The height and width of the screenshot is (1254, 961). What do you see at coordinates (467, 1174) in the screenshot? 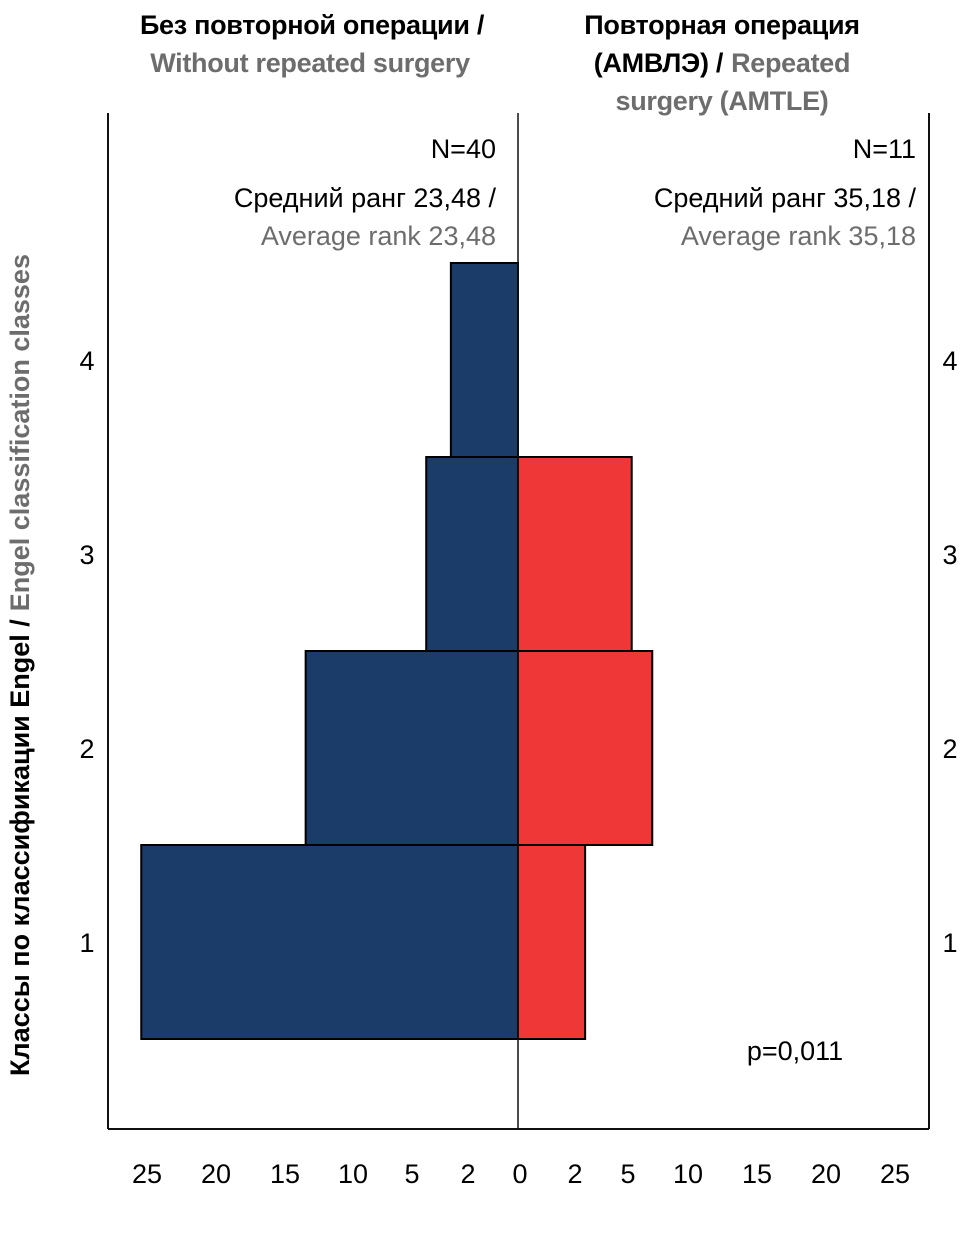
I see `x-tick-left-2: 2` at bounding box center [467, 1174].